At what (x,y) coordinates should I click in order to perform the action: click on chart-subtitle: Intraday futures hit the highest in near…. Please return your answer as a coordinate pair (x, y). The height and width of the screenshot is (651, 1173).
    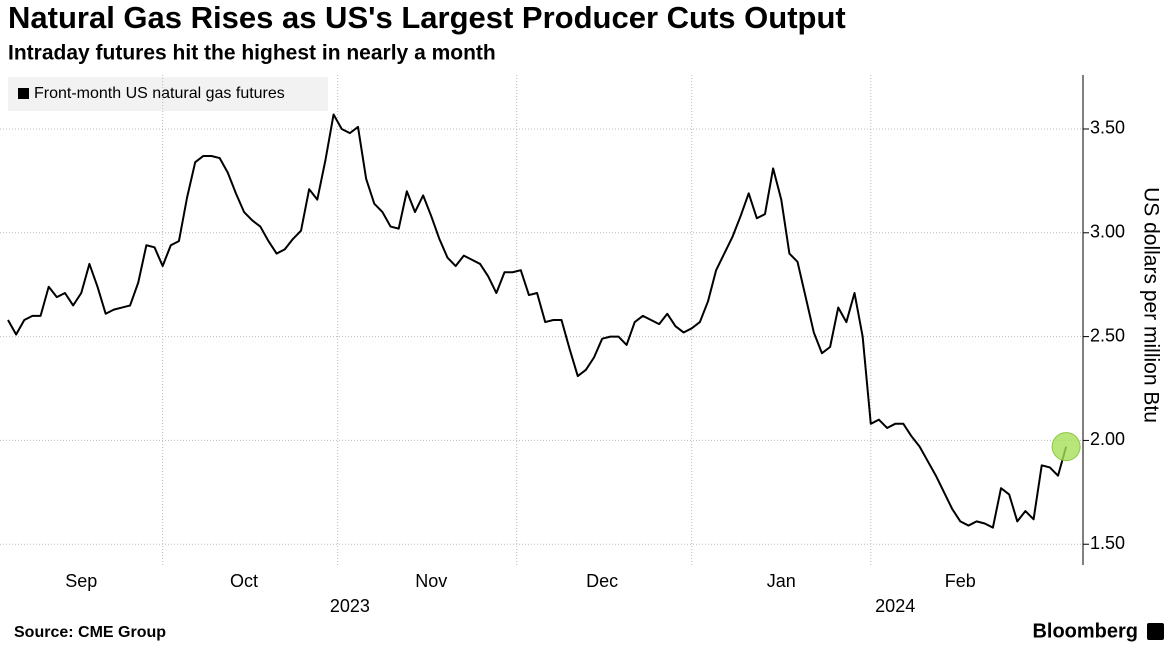
    Looking at the image, I should click on (252, 53).